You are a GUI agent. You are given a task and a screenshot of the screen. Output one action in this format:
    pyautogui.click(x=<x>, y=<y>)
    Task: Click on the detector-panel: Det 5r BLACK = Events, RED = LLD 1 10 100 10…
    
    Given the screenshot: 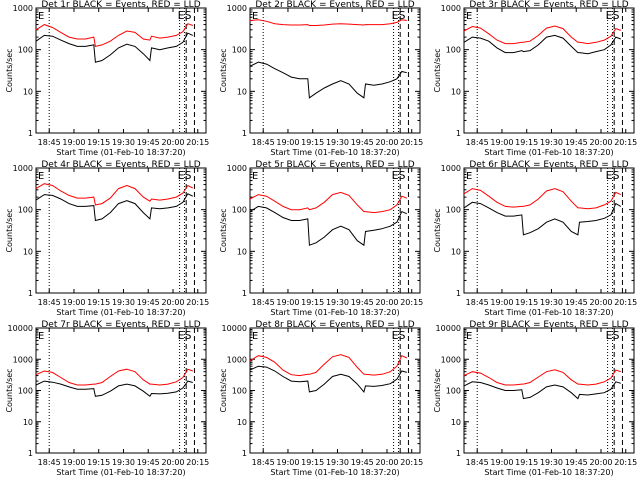 What is the action you would take?
    pyautogui.click(x=321, y=238)
    